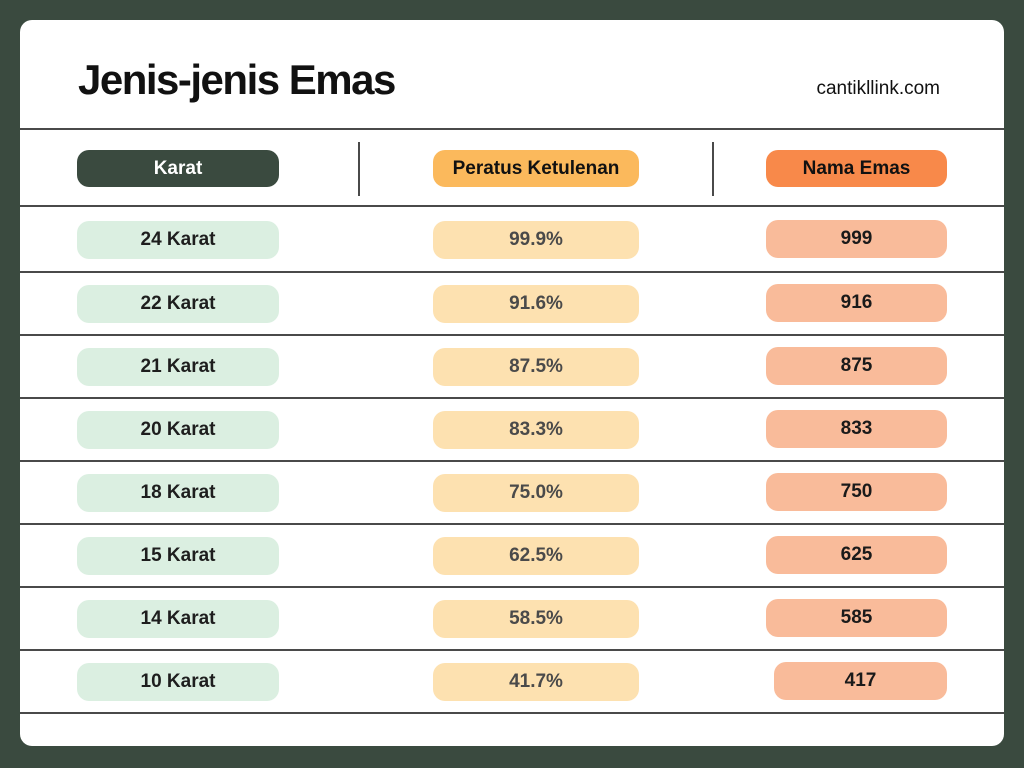 This screenshot has height=768, width=1024. What do you see at coordinates (536, 304) in the screenshot?
I see `peratus-ketulenan-cell: 91.6%` at bounding box center [536, 304].